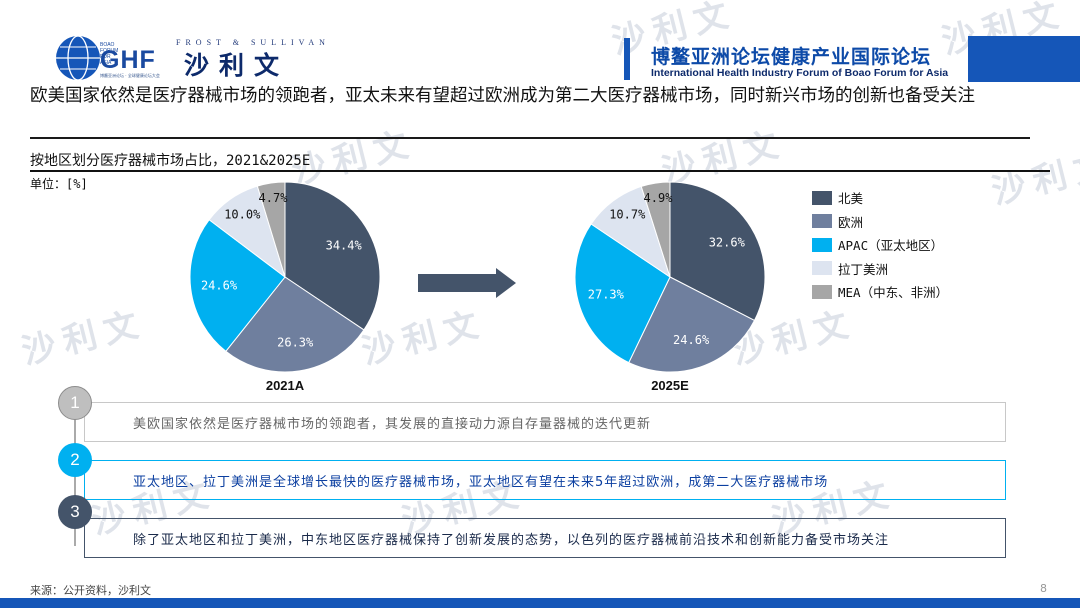  I want to click on point-3-badge: 3, so click(75, 512).